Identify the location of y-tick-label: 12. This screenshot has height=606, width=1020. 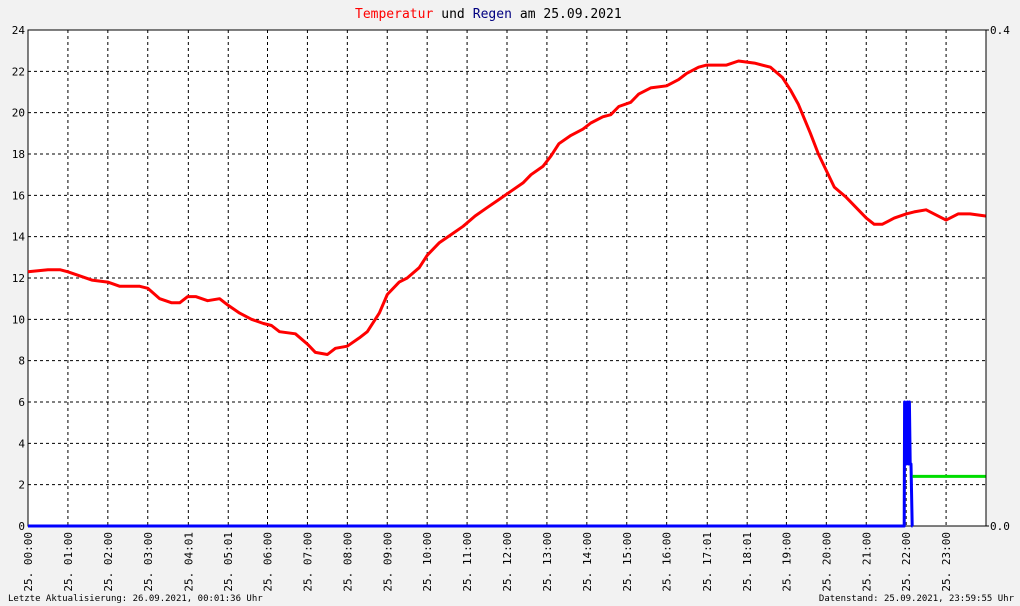
(18, 278).